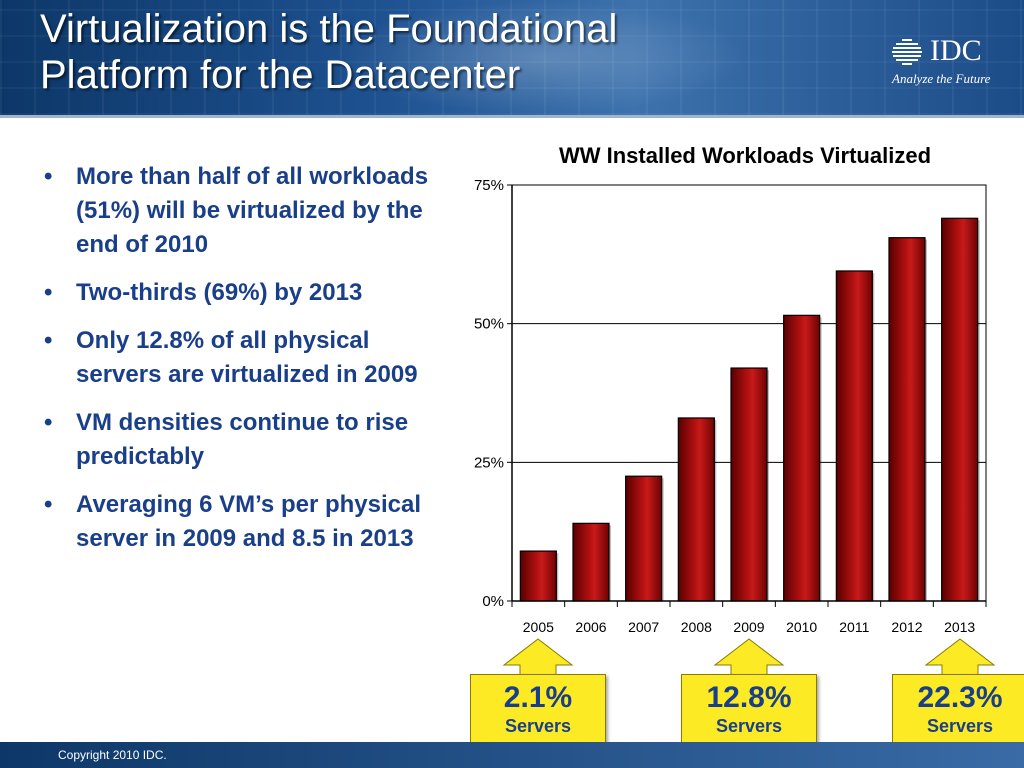 The image size is (1024, 768). What do you see at coordinates (749, 697) in the screenshot?
I see `callout-value: 12.8%` at bounding box center [749, 697].